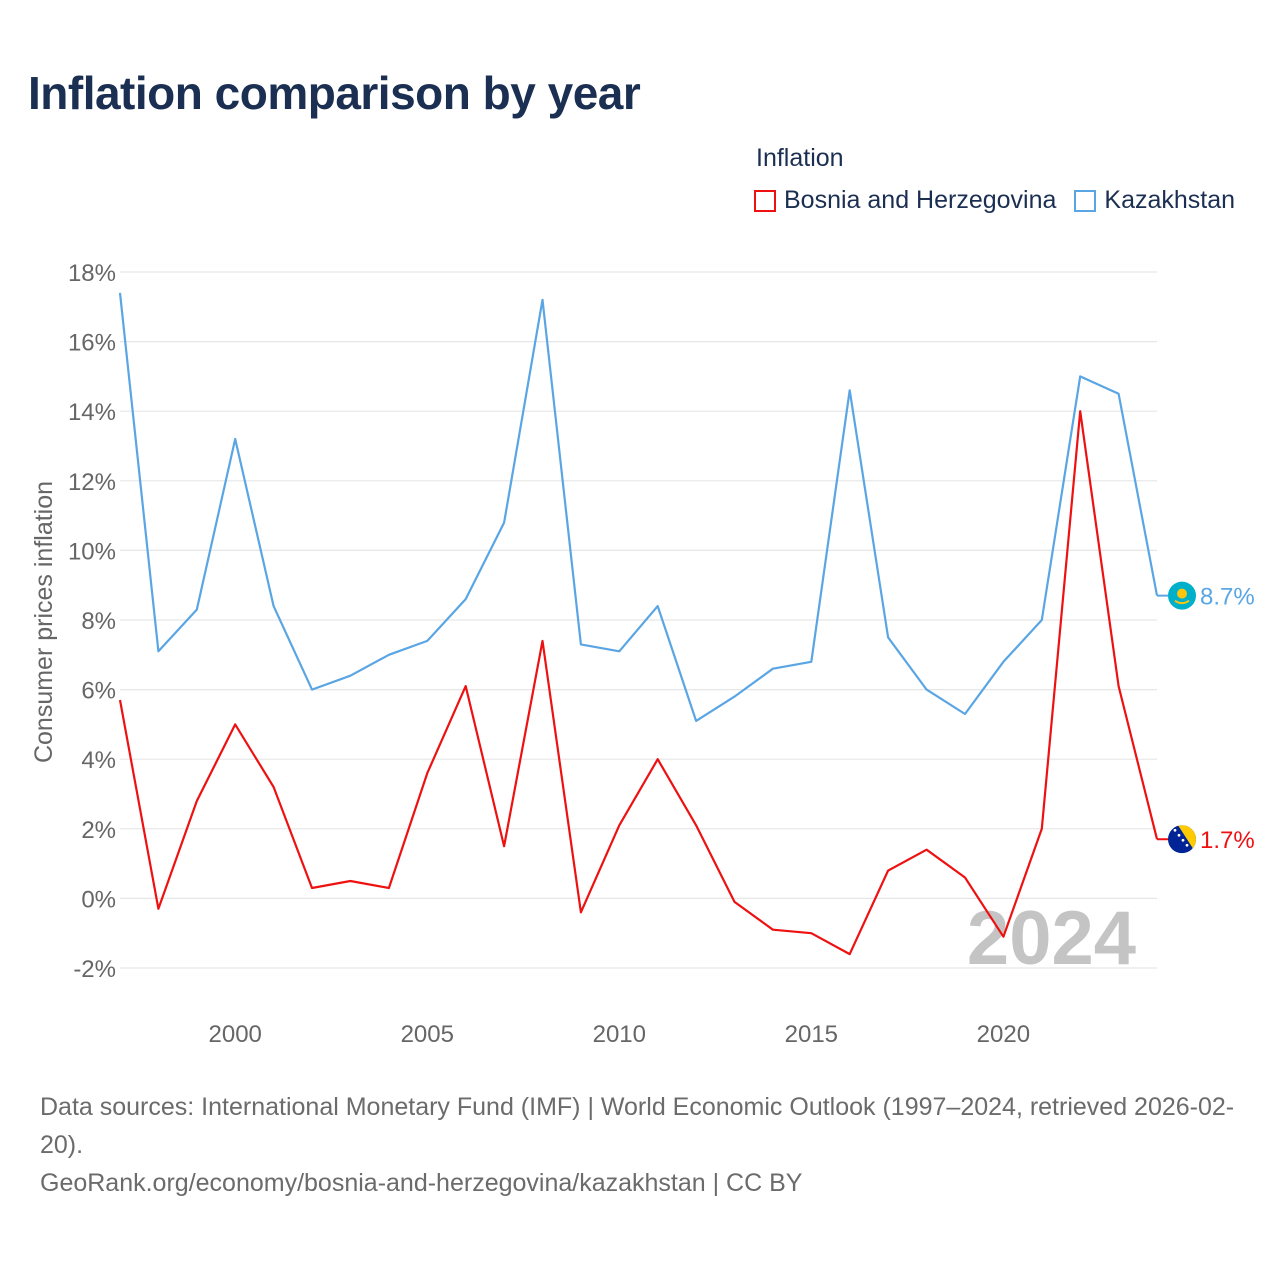 This screenshot has width=1280, height=1280. Describe the element at coordinates (98, 760) in the screenshot. I see `y-tick-label: 4%` at that location.